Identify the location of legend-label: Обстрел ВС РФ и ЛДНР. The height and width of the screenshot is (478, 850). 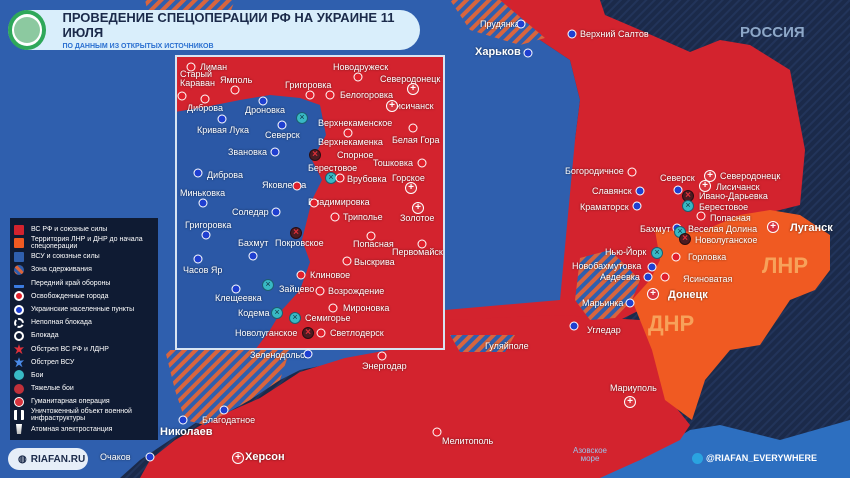
(70, 349).